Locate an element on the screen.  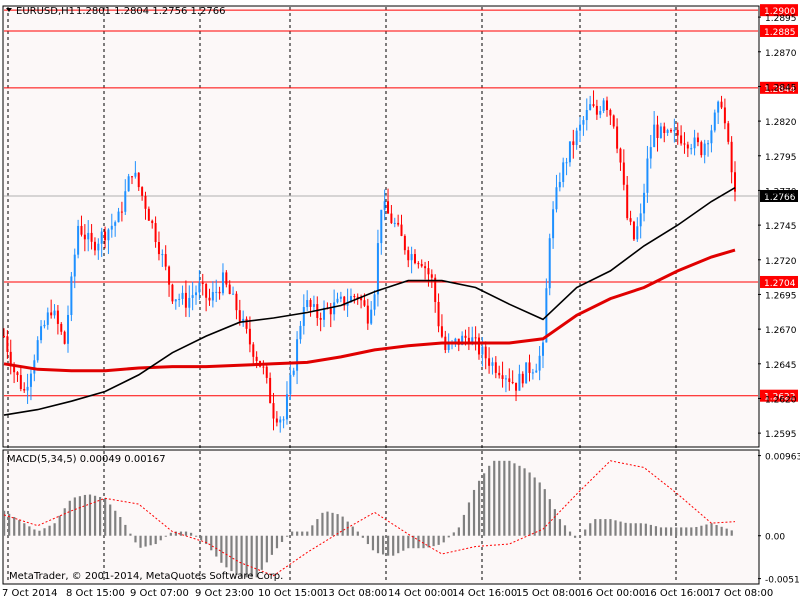
price-tick-label-2: 1.2645 is located at coordinates (781, 366).